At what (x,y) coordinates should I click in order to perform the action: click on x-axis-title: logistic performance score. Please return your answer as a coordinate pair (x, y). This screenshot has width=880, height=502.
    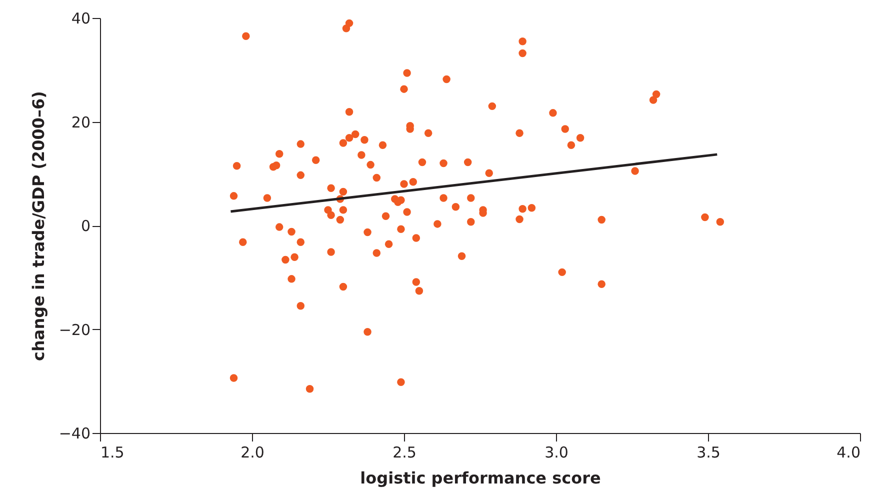
    Looking at the image, I should click on (480, 478).